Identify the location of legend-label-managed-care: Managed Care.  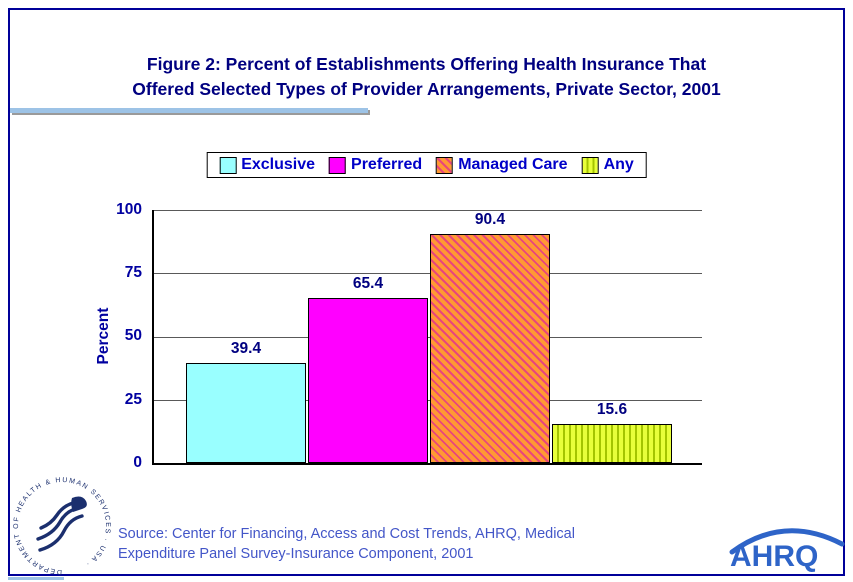
(513, 164).